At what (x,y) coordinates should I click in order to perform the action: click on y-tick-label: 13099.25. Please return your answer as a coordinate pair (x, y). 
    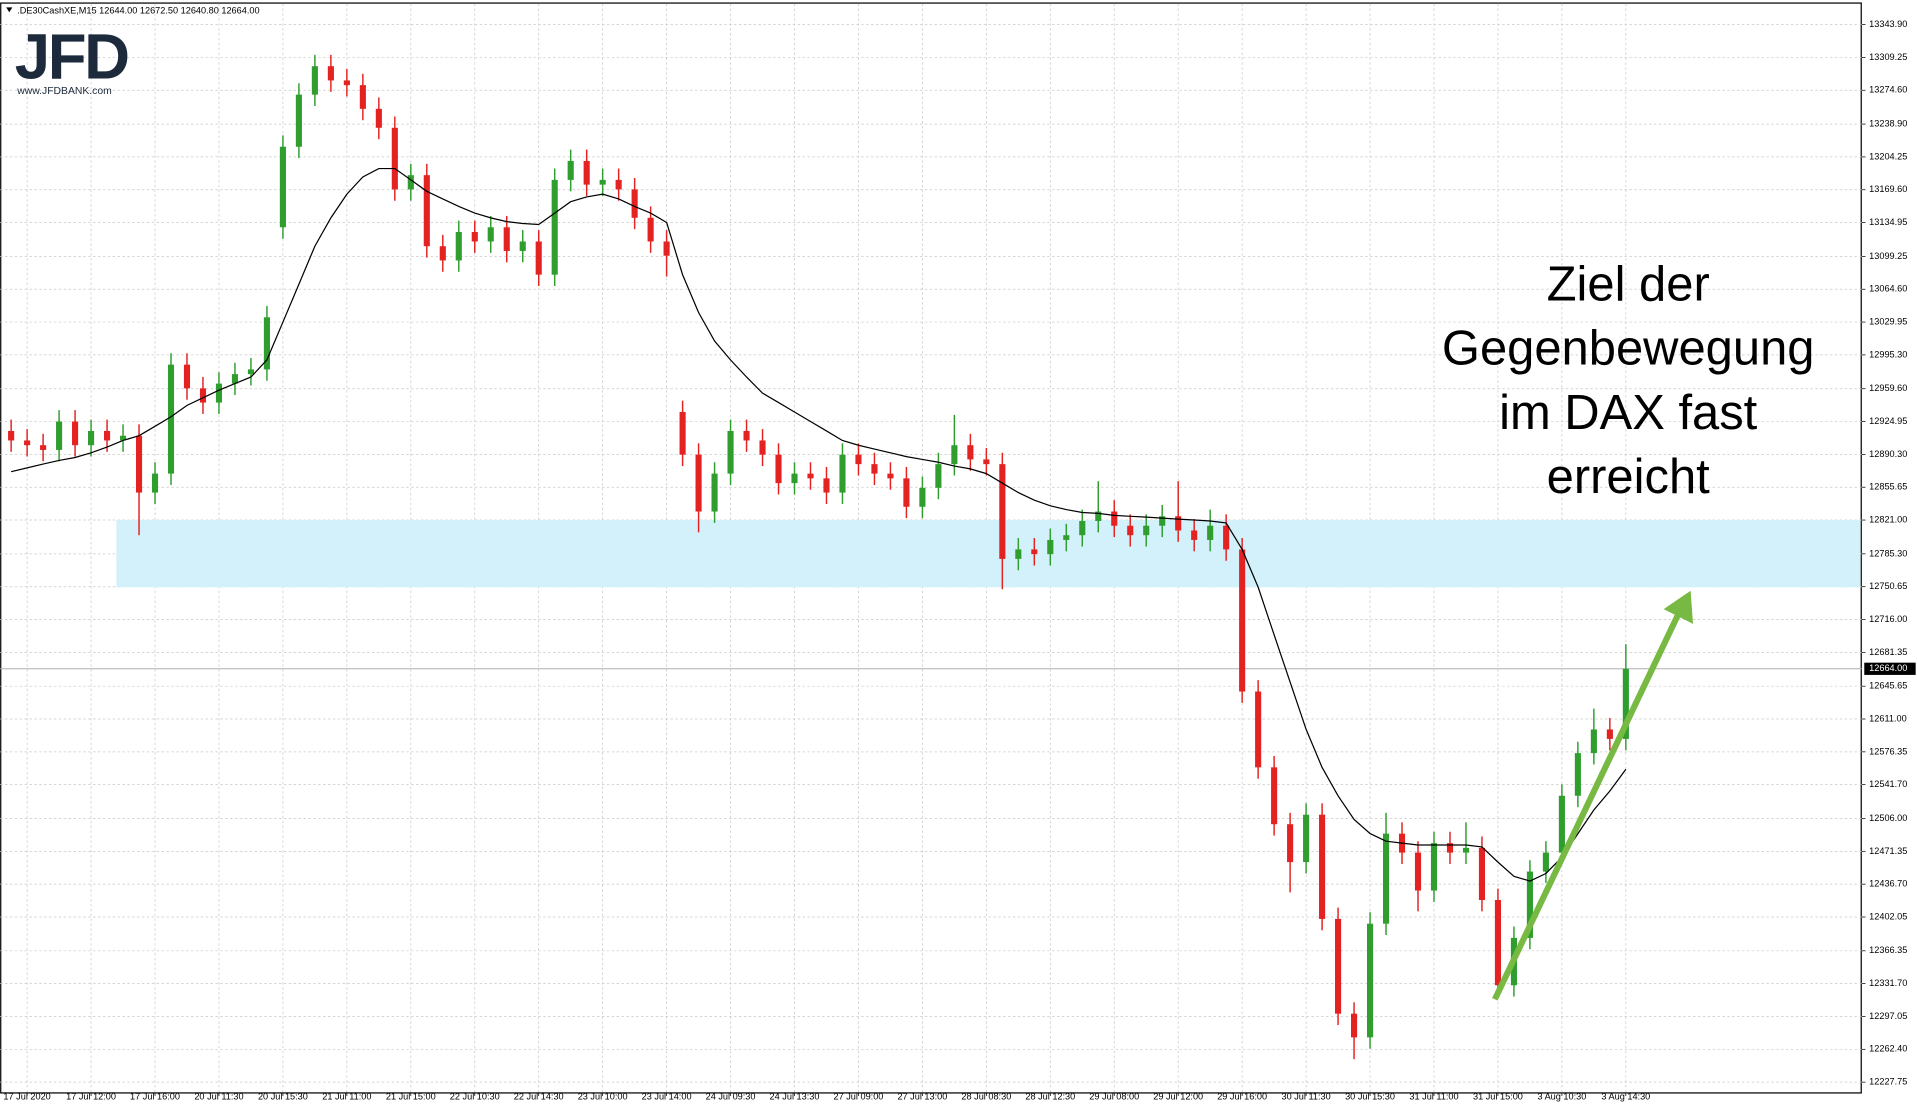
    Looking at the image, I should click on (1888, 256).